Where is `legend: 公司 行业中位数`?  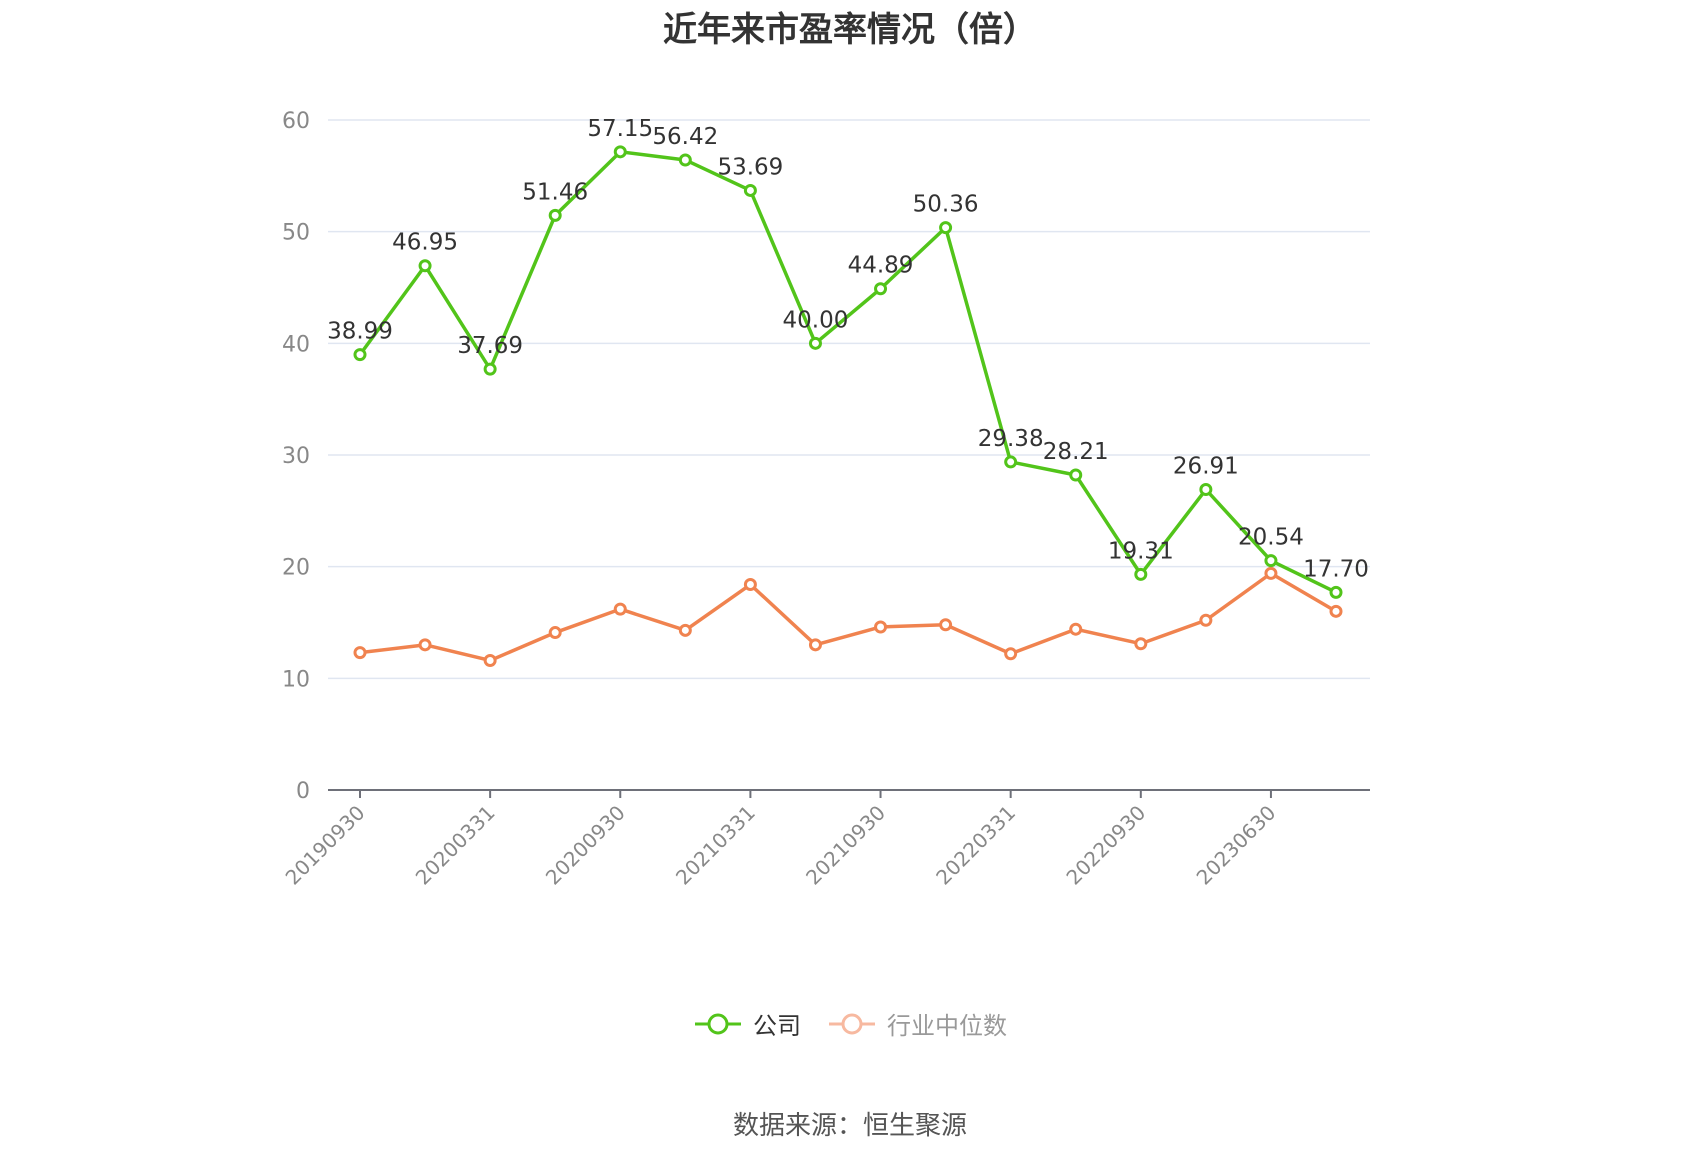
legend: 公司 行业中位数 is located at coordinates (850, 1023).